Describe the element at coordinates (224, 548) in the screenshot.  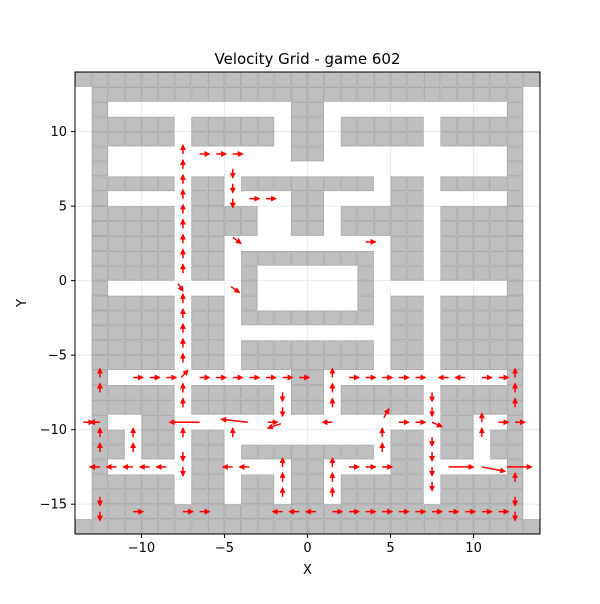
I see `x-tick-label: −5` at that location.